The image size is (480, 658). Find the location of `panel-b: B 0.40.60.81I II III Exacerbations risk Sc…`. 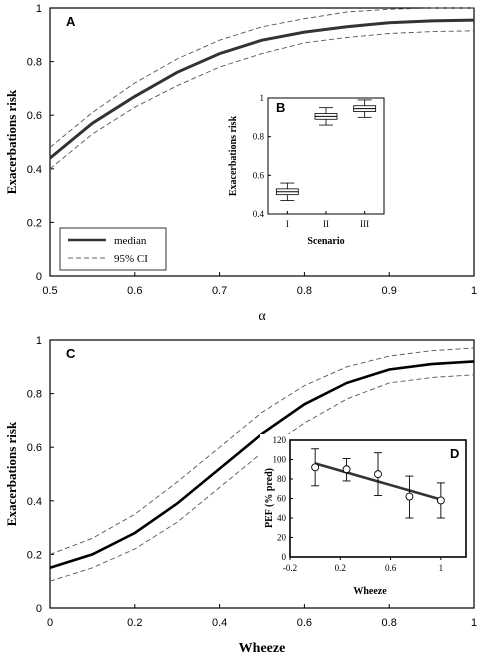

panel-b: B 0.40.60.81I II III Exacerbations risk Sc… is located at coordinates (308, 171).